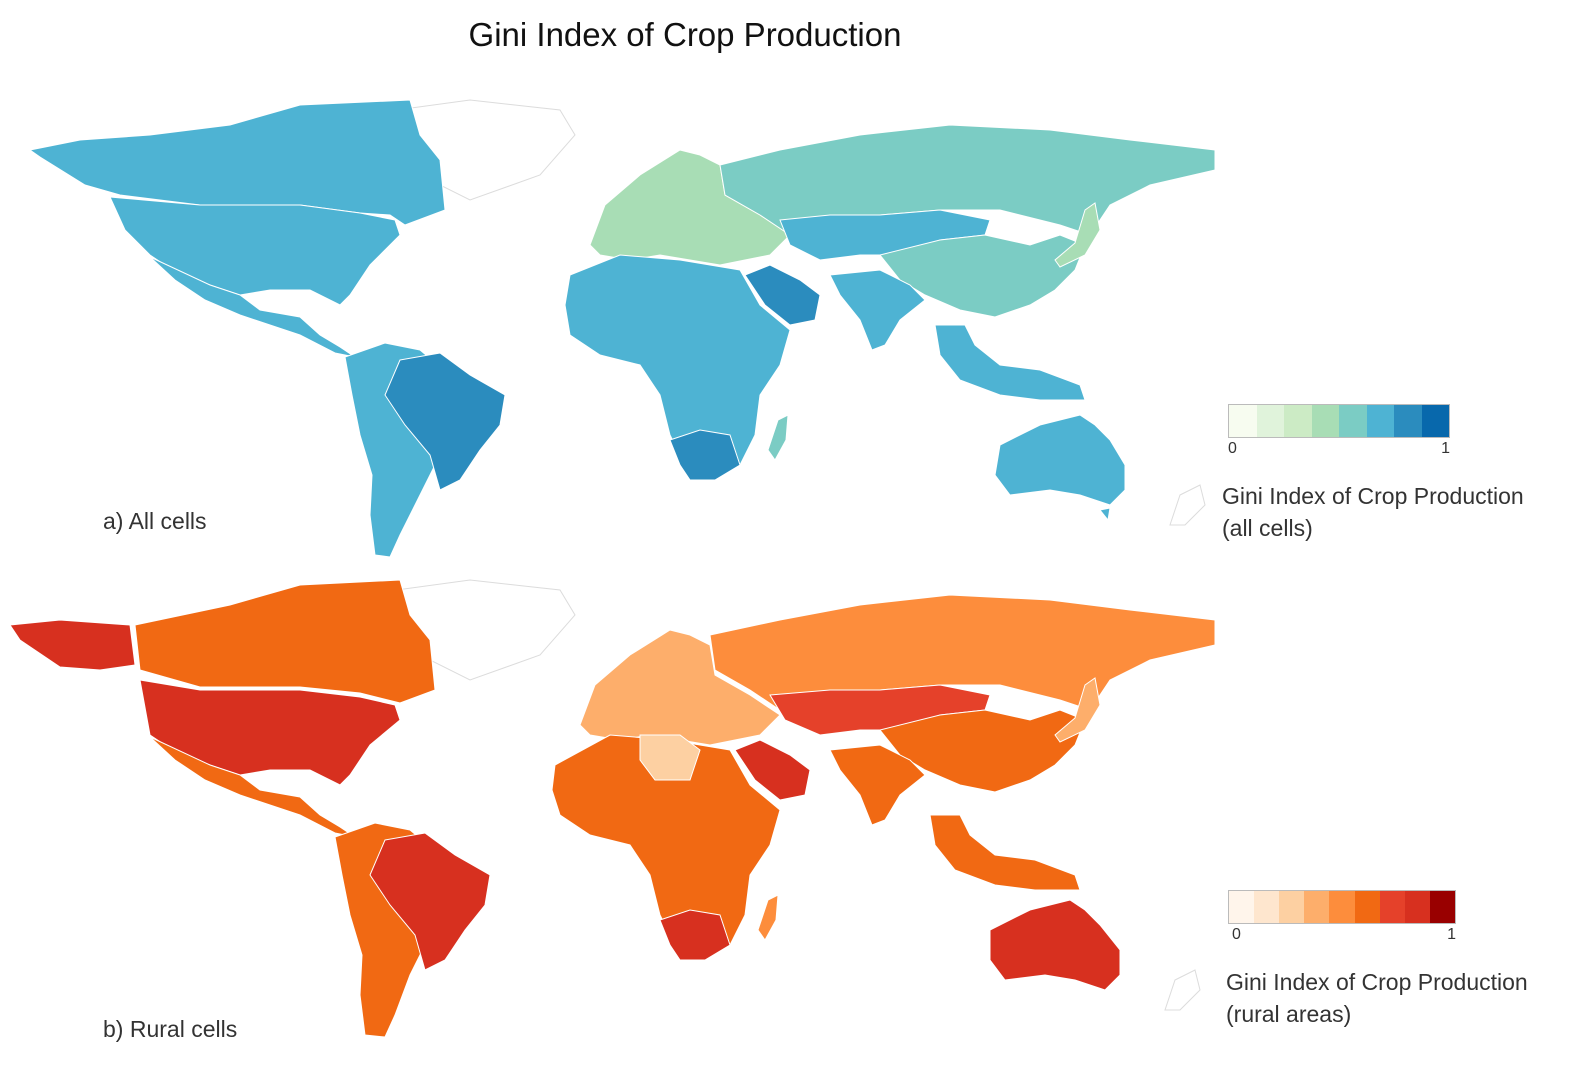 This screenshot has width=1595, height=1080. Describe the element at coordinates (685, 34) in the screenshot. I see `figure-title: Gini Index of Crop Production` at that location.